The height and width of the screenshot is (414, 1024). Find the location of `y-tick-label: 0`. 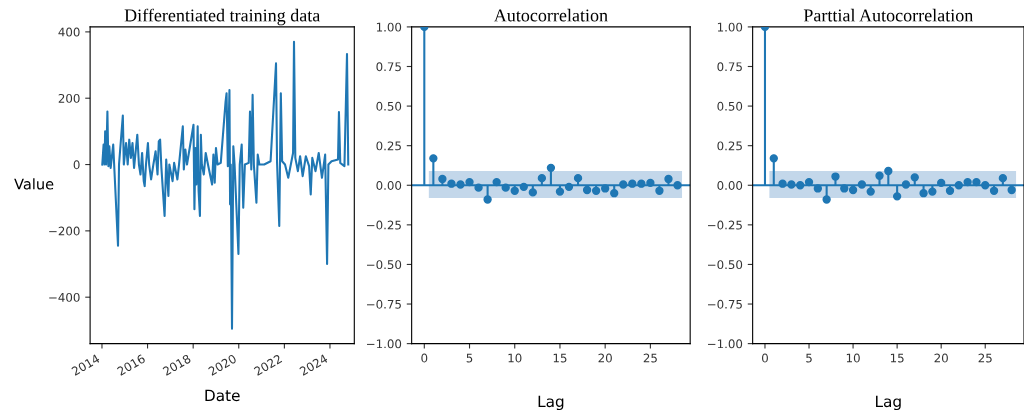

y-tick-label: 0 is located at coordinates (76, 165).